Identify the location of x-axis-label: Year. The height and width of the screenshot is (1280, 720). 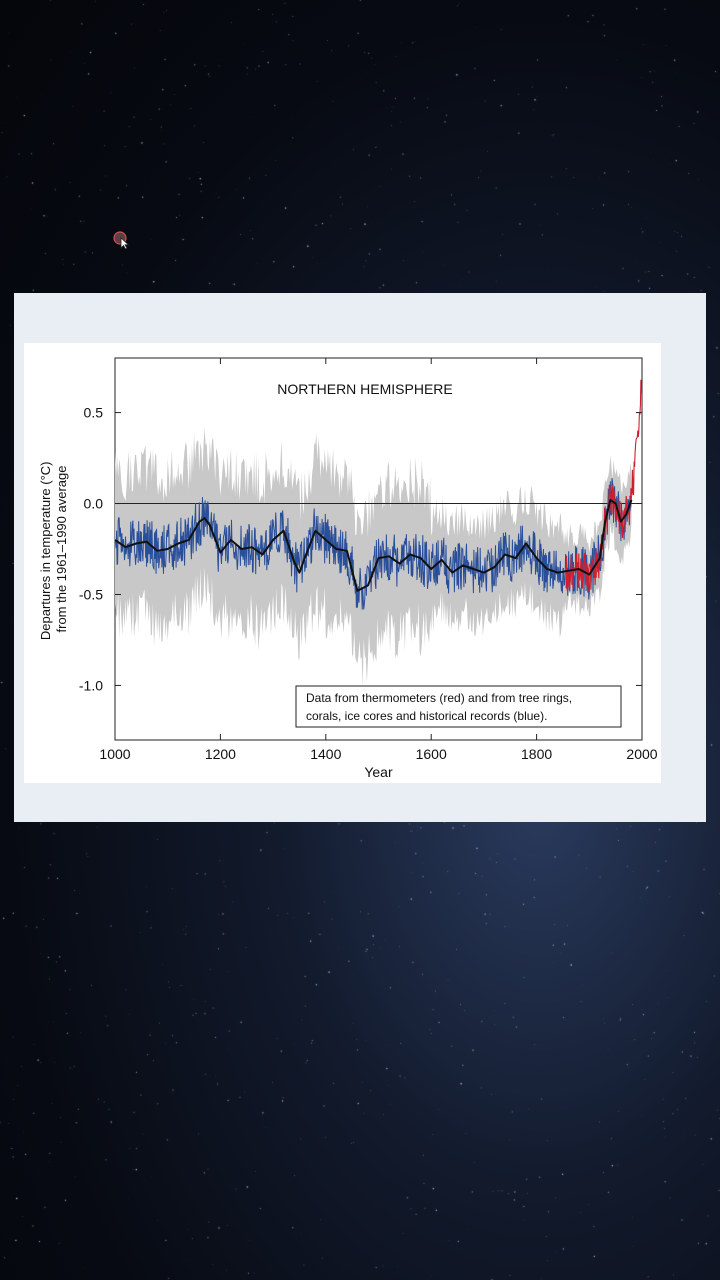
(378, 772).